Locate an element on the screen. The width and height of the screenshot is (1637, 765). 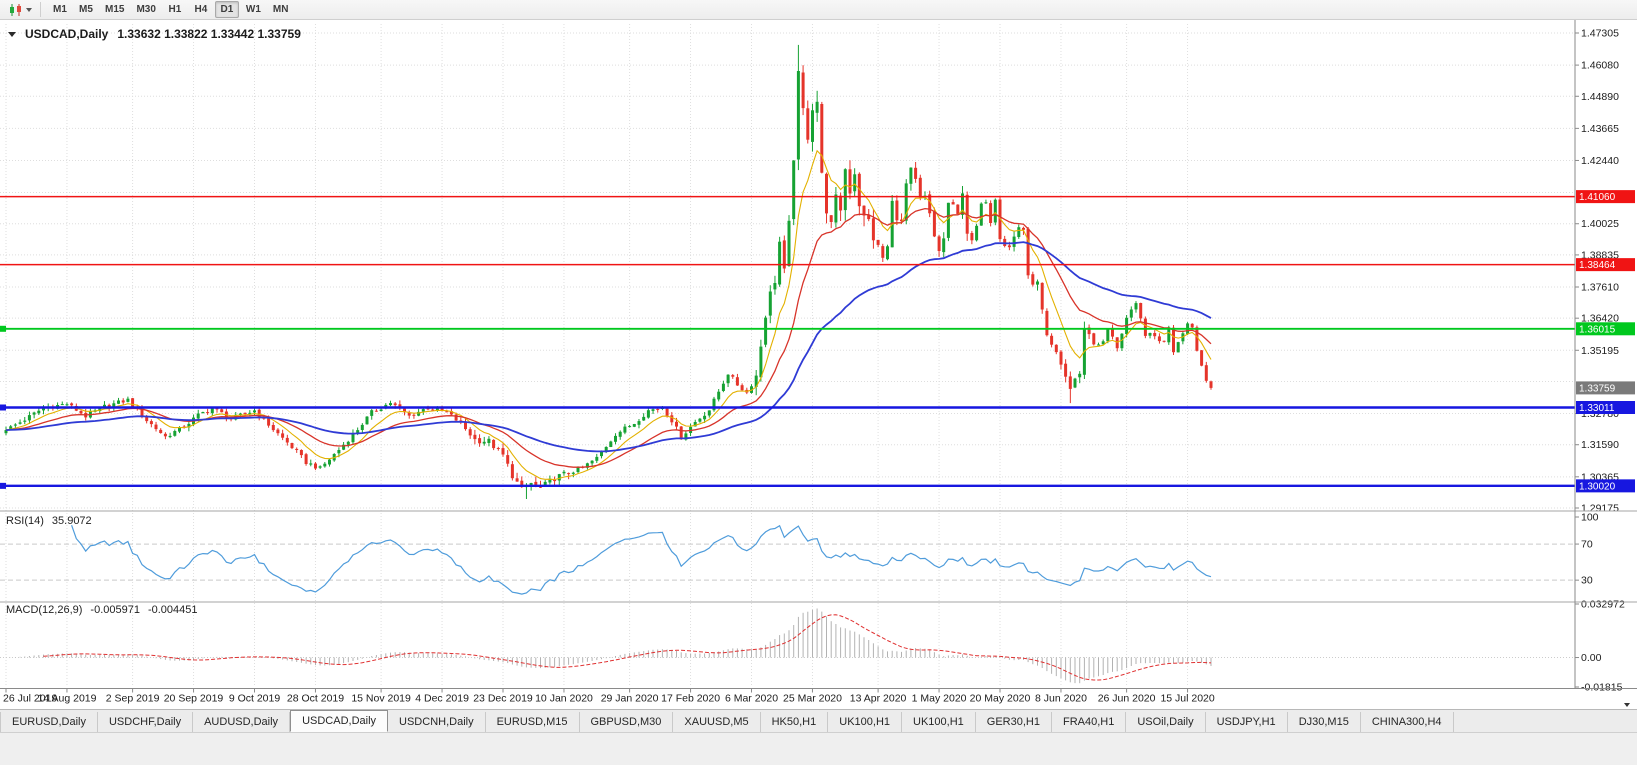
tab-fra40-h1: FRA40,H1 is located at coordinates (1089, 722).